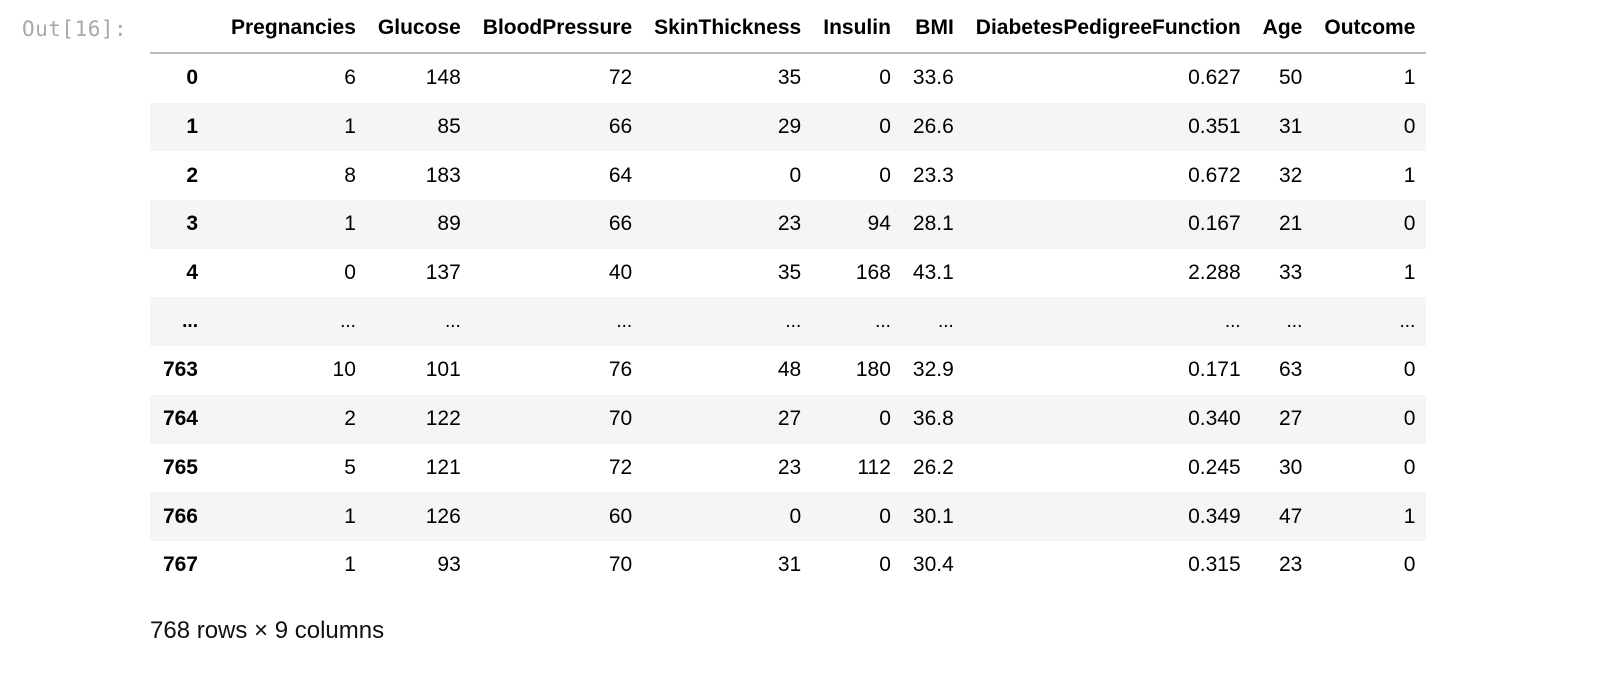  I want to click on table-cell: 31, so click(789, 565).